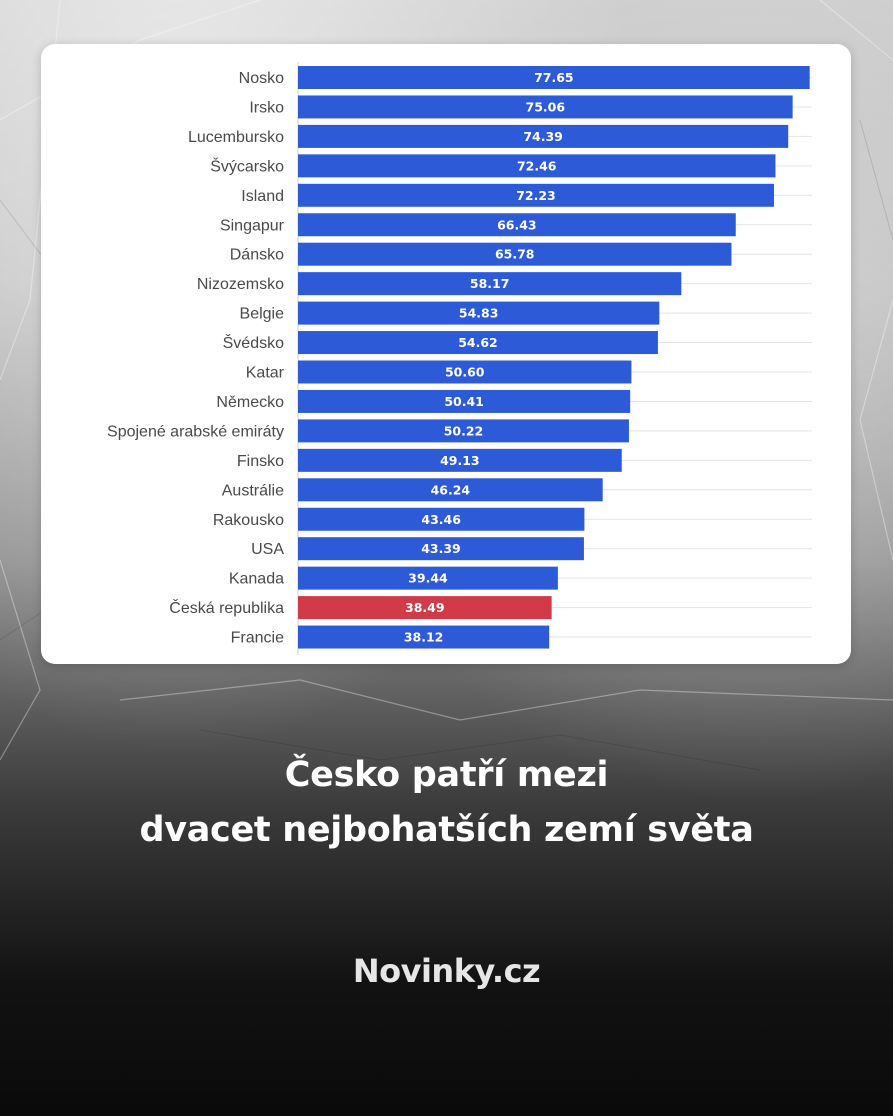 The width and height of the screenshot is (893, 1116). I want to click on category-label: Kanada, so click(256, 579).